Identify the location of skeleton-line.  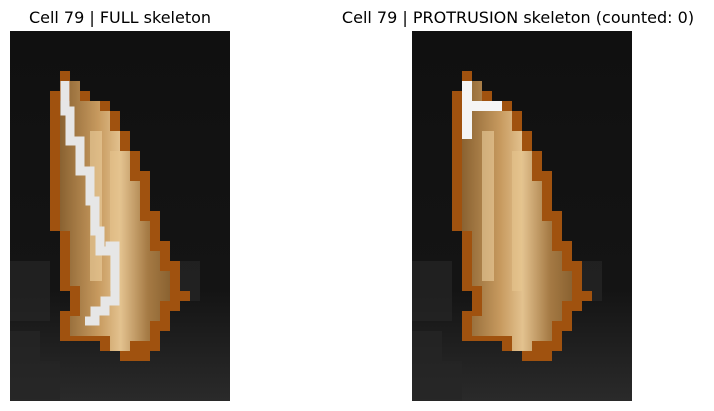
(90, 203).